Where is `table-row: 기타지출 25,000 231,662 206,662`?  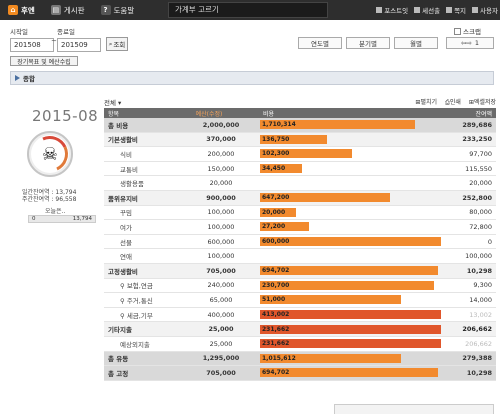 table-row: 기타지출 25,000 231,662 206,662 is located at coordinates (300, 329).